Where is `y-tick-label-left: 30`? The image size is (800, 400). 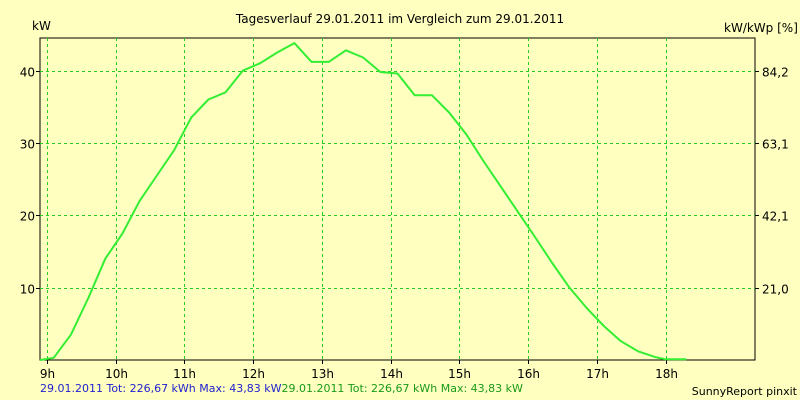 y-tick-label-left: 30 is located at coordinates (27, 145).